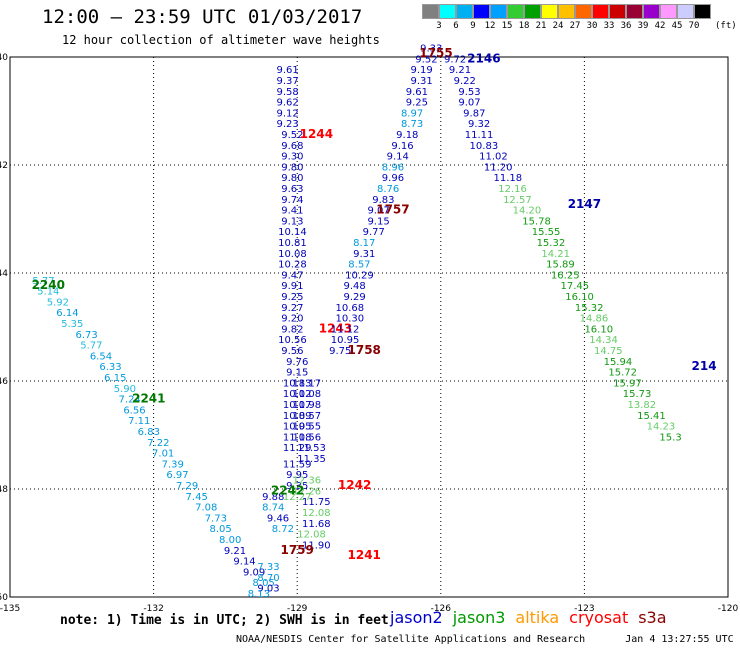 This screenshot has width=740, height=650. What do you see at coordinates (431, 49) in the screenshot?
I see `swh-value: 9.33` at bounding box center [431, 49].